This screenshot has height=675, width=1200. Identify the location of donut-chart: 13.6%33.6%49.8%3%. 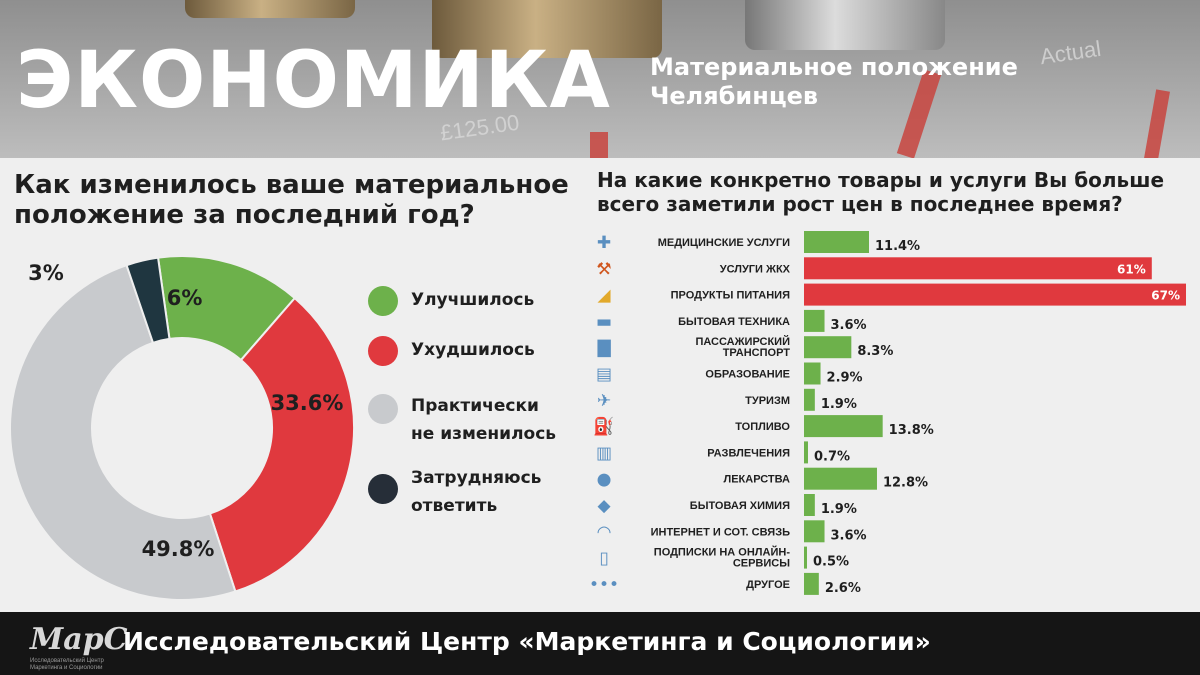
(182, 428).